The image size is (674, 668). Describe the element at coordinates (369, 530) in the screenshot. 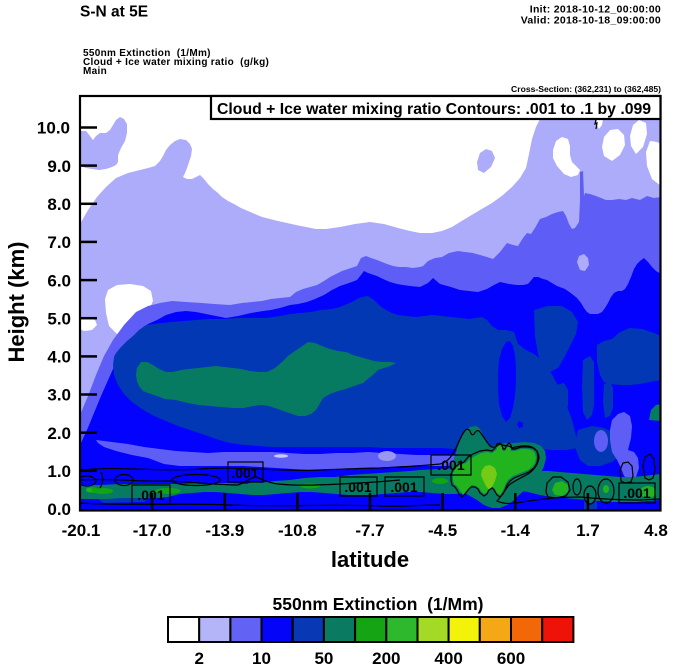

I see `svg-text: -7.7` at that location.